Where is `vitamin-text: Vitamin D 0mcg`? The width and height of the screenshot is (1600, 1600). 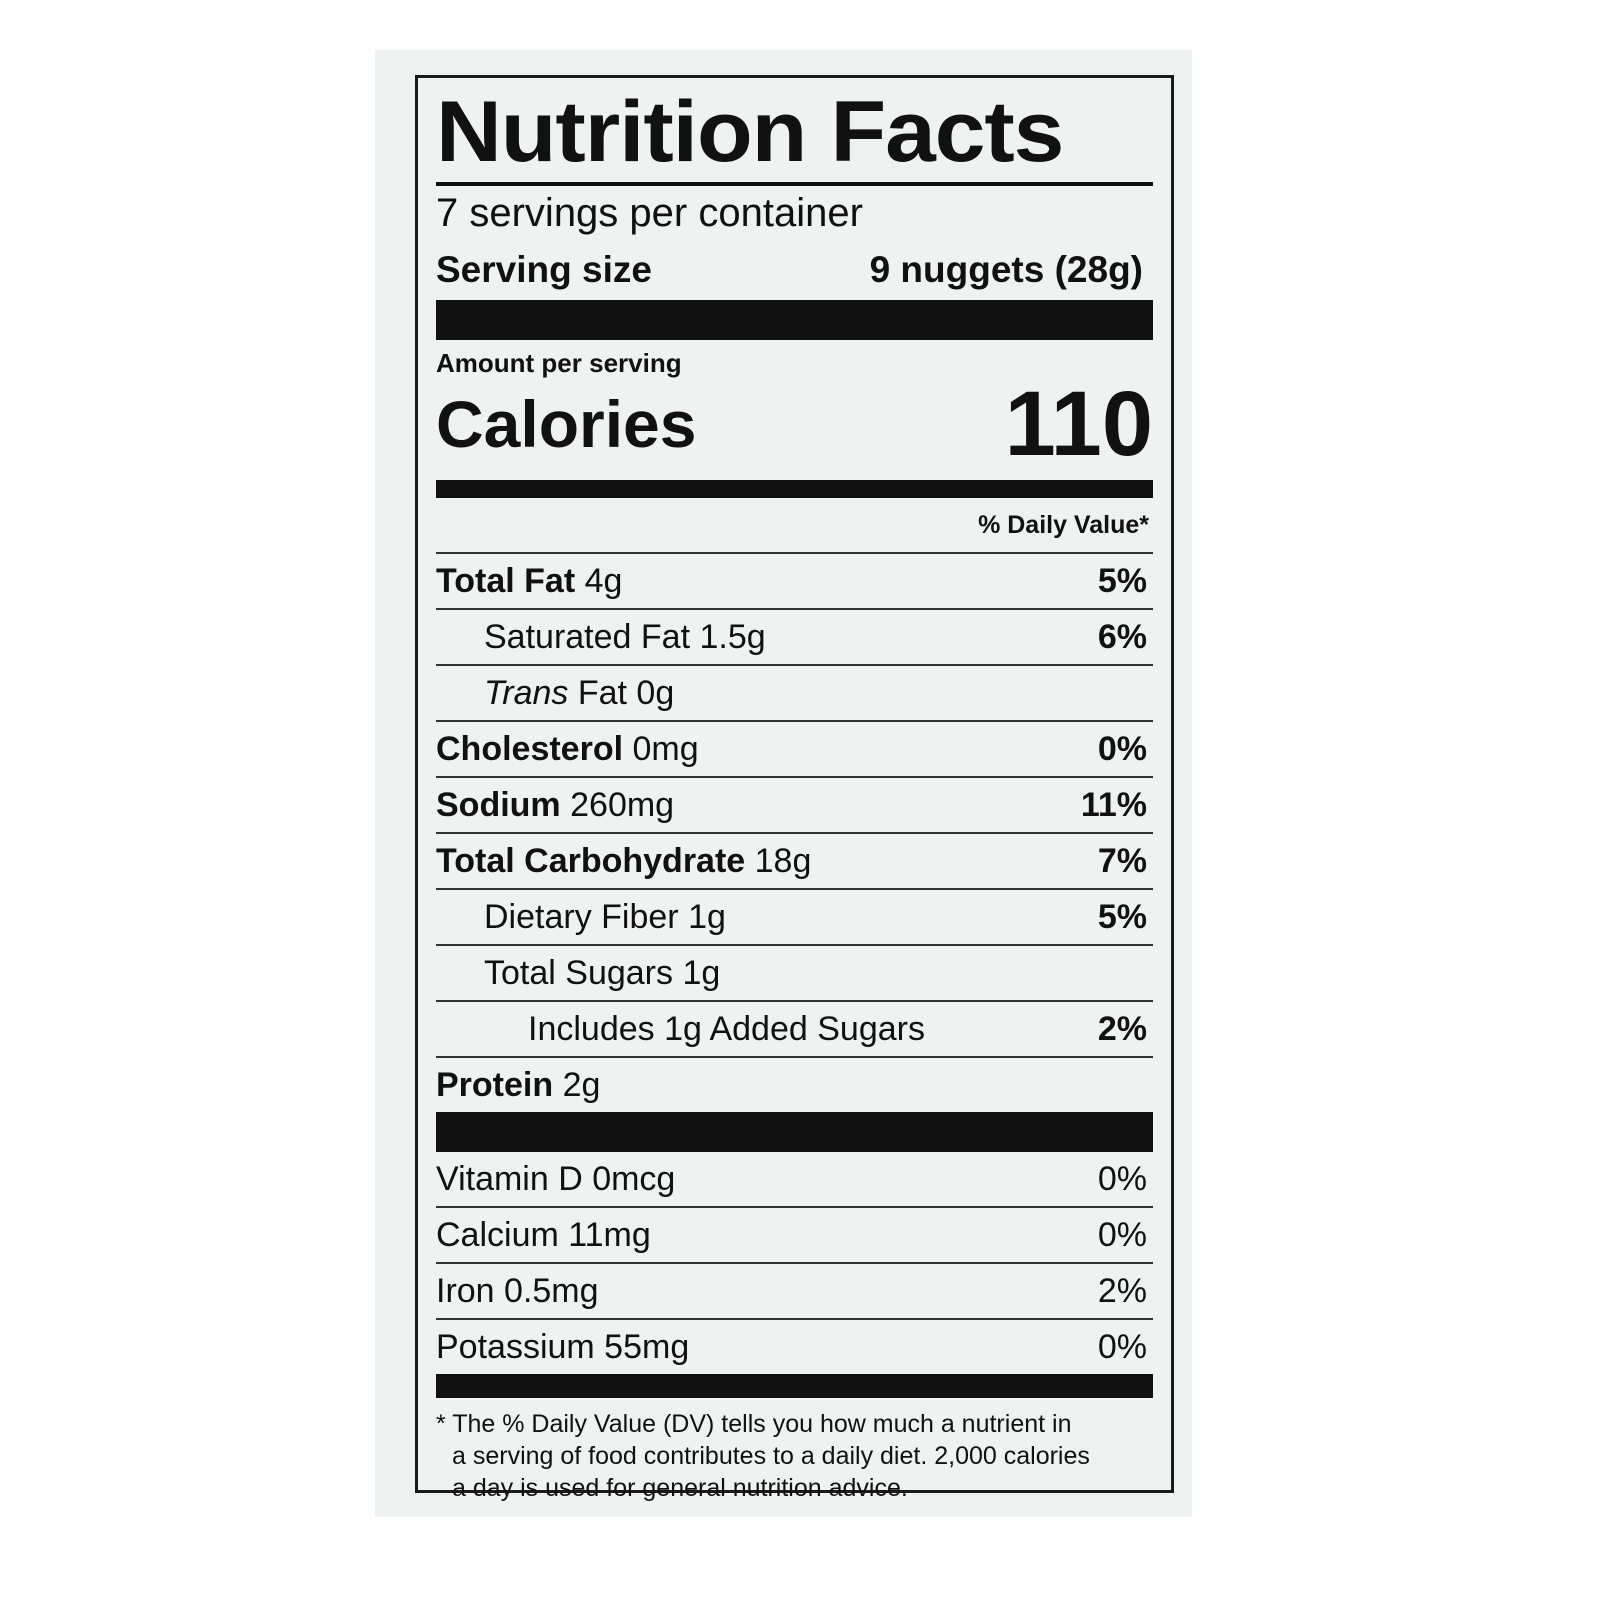
vitamin-text: Vitamin D 0mcg is located at coordinates (556, 1178).